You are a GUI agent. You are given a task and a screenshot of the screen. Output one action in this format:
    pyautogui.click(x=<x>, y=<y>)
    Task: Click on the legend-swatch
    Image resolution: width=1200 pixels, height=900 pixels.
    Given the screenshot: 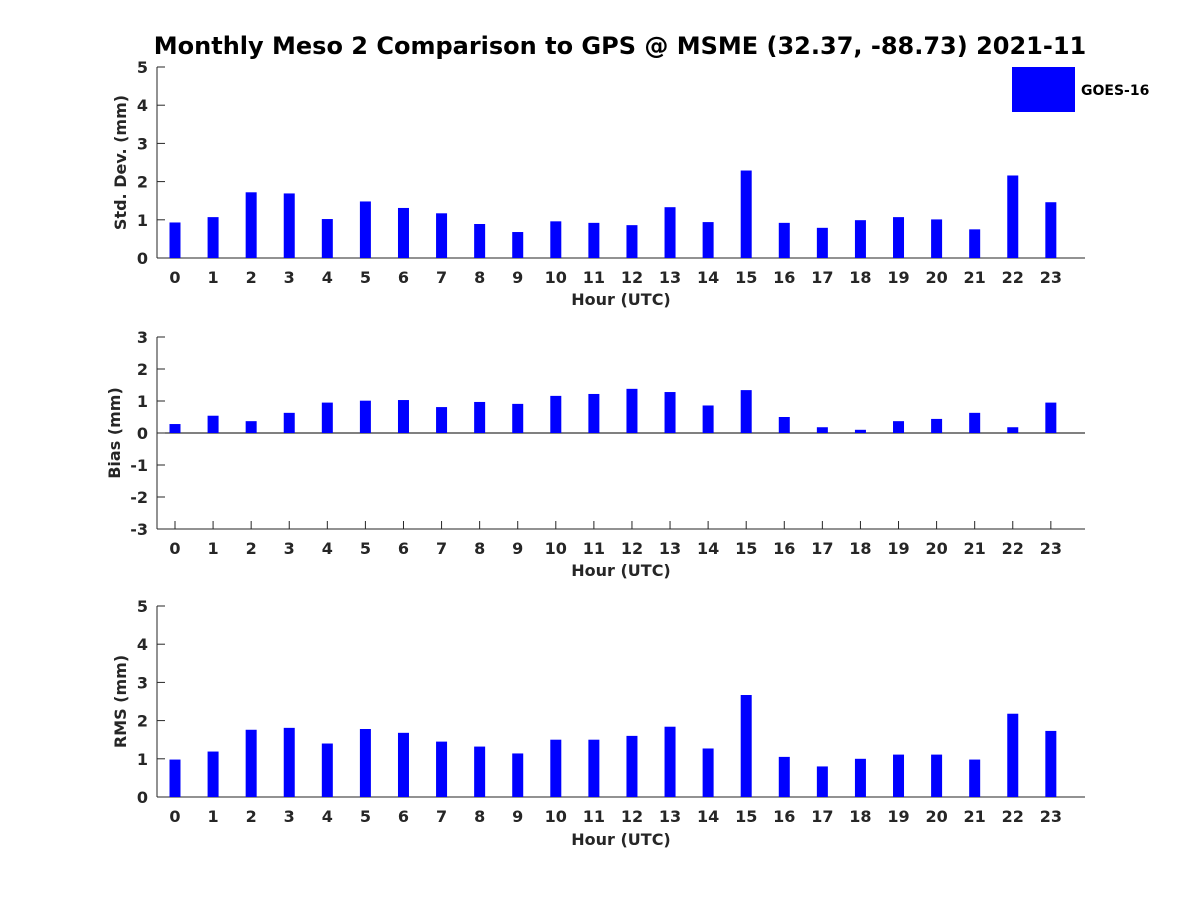 What is the action you would take?
    pyautogui.click(x=1043, y=89)
    